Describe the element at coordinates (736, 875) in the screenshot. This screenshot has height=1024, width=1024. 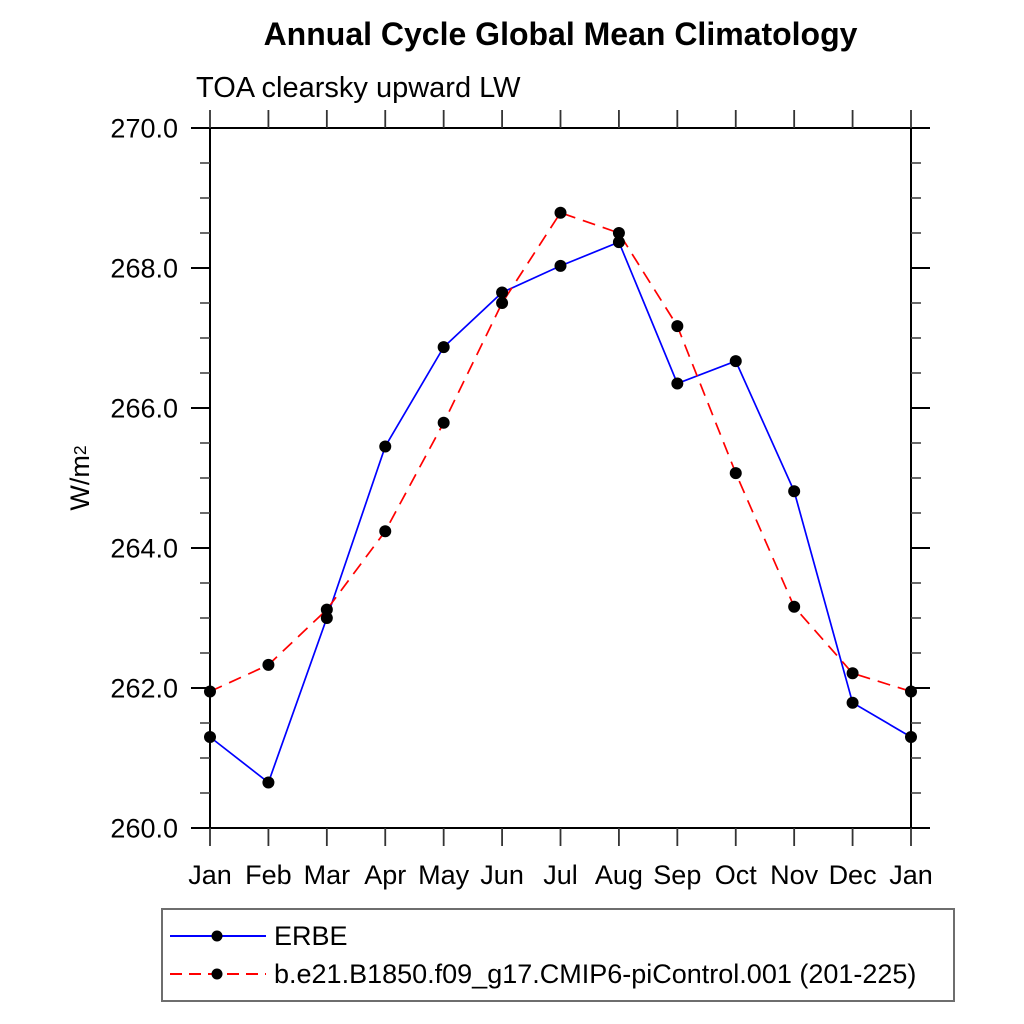
I see `x-tick-label: Oct` at that location.